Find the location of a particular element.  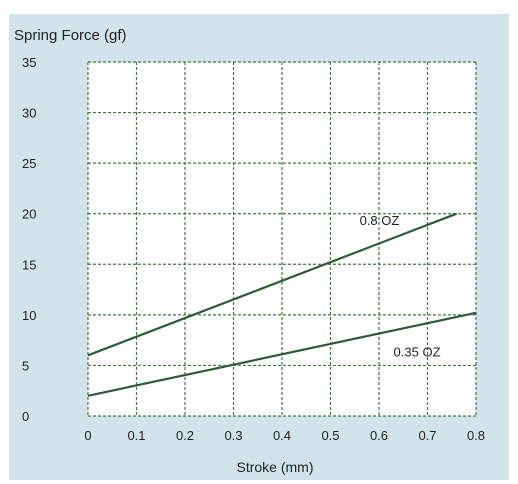

x-tick-label-6: 0.6 is located at coordinates (379, 435).